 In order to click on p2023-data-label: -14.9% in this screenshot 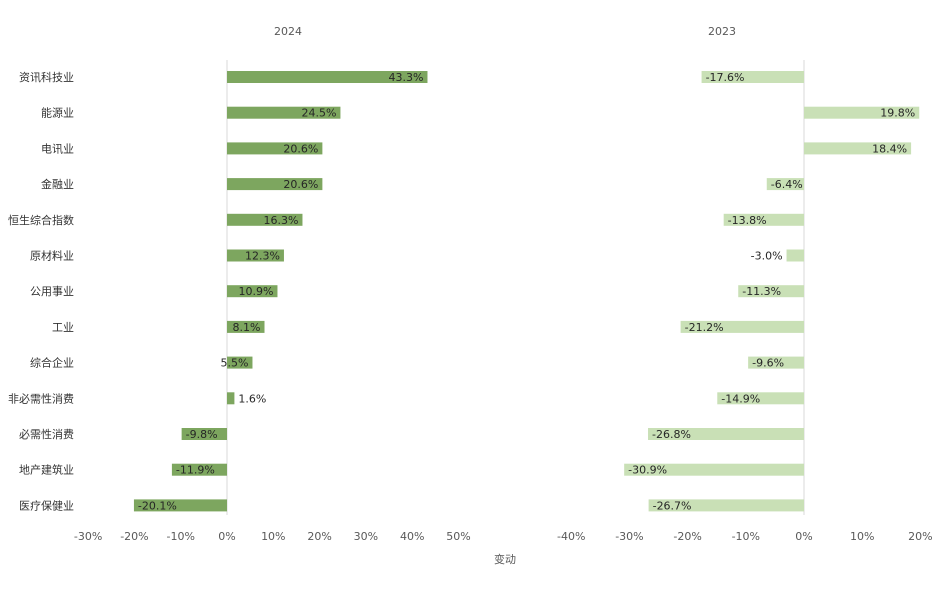, I will do `click(740, 398)`.